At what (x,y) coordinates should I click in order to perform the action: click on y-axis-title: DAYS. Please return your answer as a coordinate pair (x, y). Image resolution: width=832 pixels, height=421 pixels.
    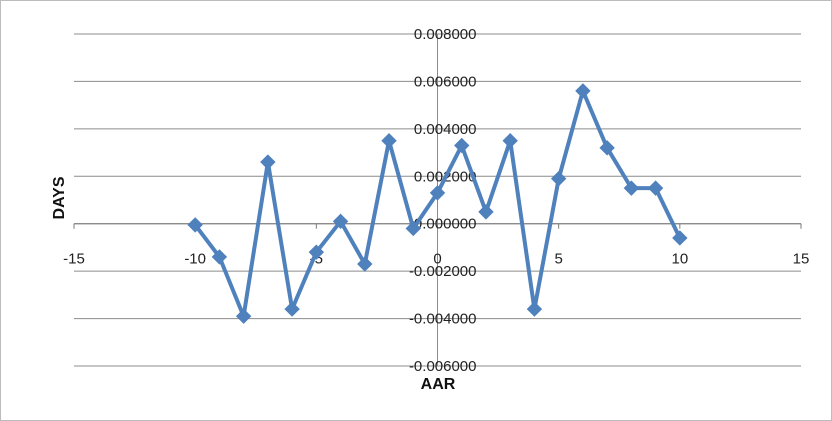
    Looking at the image, I should click on (59, 197).